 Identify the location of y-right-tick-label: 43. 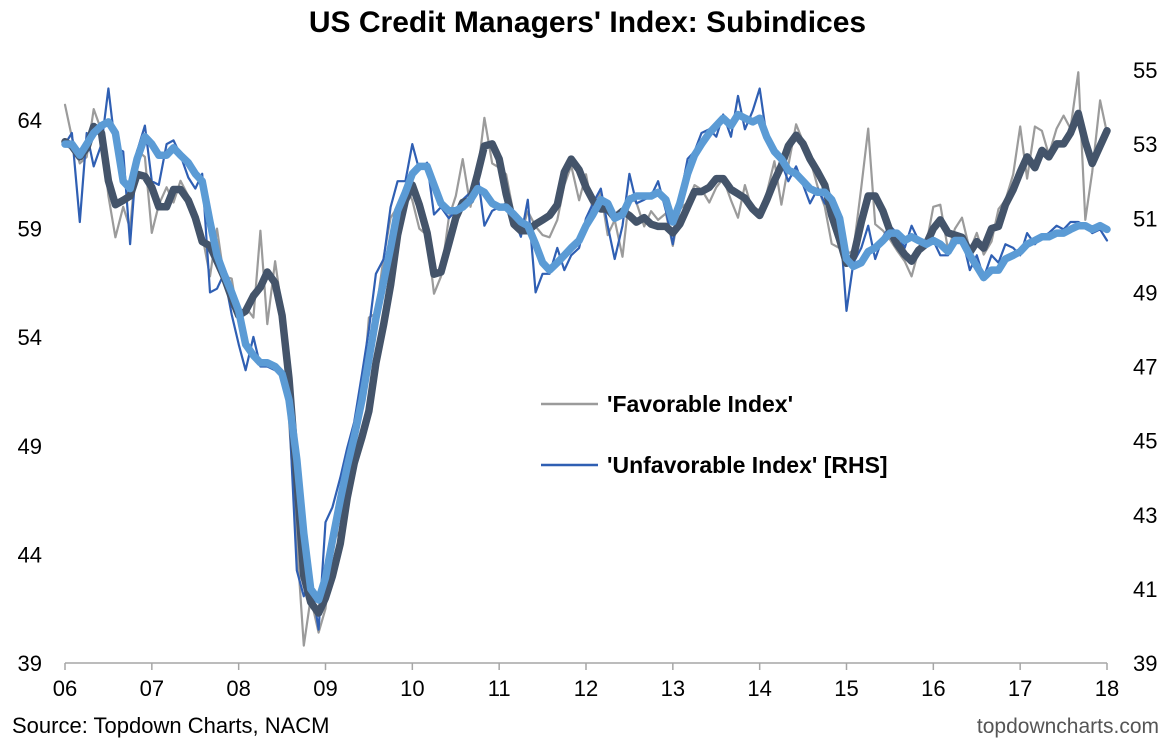
(1145, 515).